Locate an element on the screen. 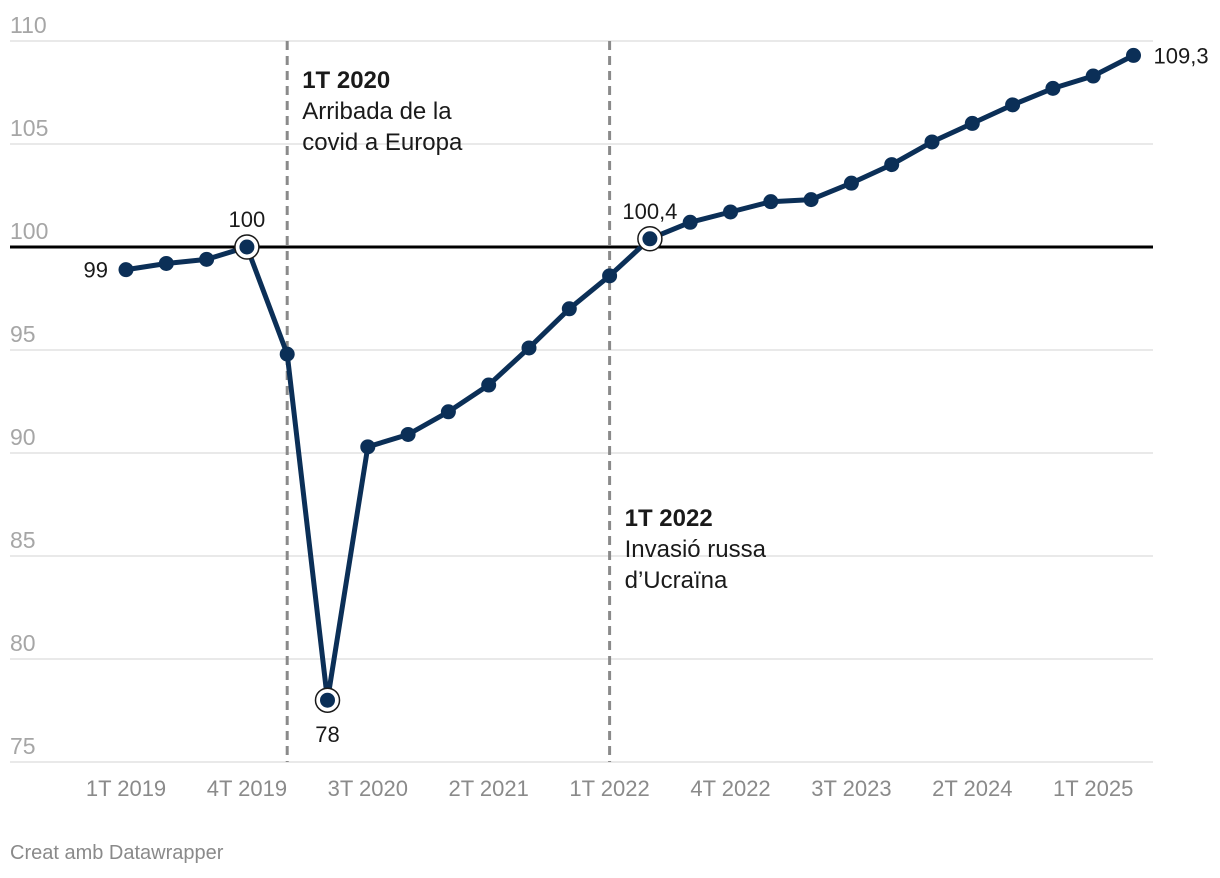 The image size is (1220, 878). x-tick-label: 2T 2021 is located at coordinates (489, 788).